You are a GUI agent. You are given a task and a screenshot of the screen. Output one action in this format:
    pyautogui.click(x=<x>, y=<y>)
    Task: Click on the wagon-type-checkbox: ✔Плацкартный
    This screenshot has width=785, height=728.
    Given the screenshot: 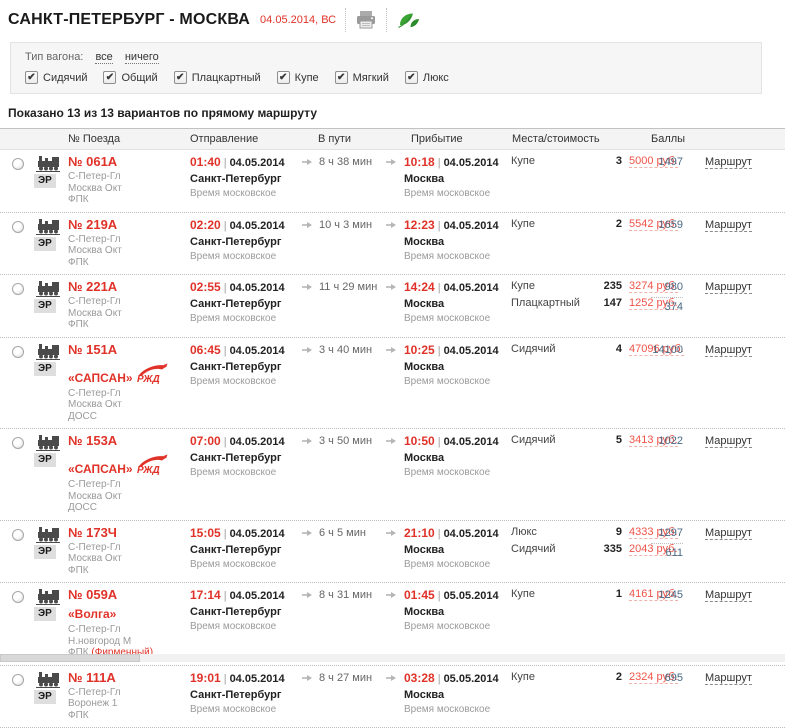 What is the action you would take?
    pyautogui.click(x=217, y=77)
    